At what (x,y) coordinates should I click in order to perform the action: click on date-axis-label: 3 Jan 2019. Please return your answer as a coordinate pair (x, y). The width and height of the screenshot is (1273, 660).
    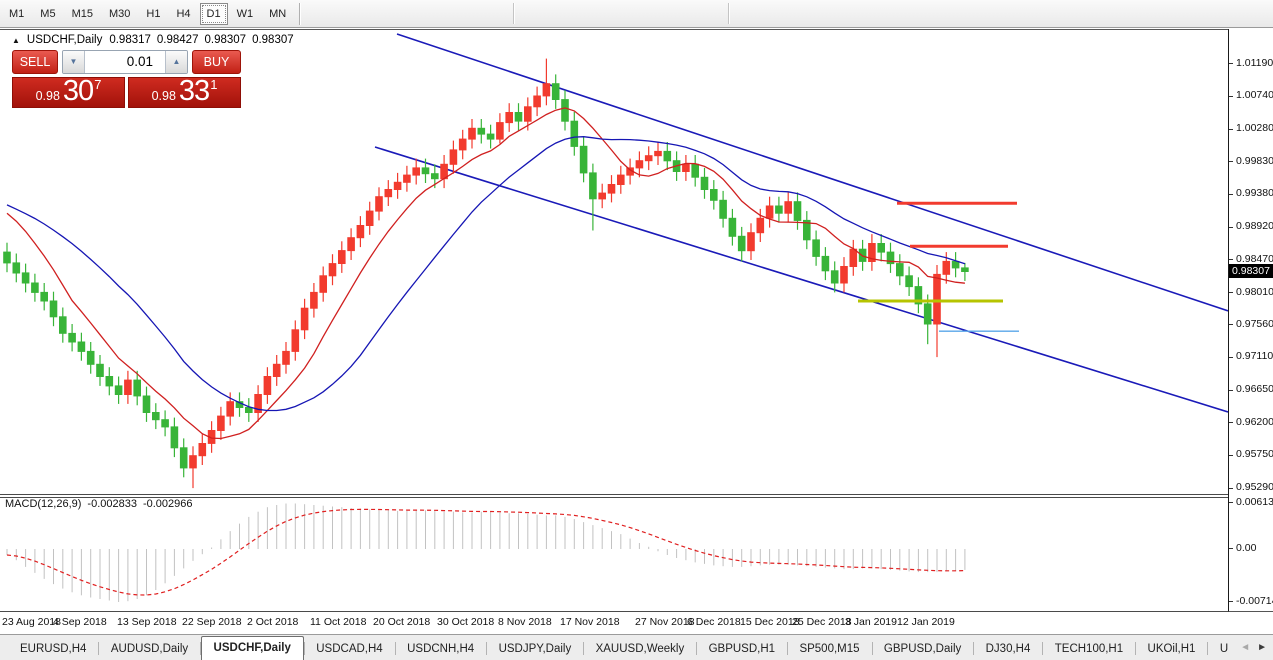
    Looking at the image, I should click on (871, 622).